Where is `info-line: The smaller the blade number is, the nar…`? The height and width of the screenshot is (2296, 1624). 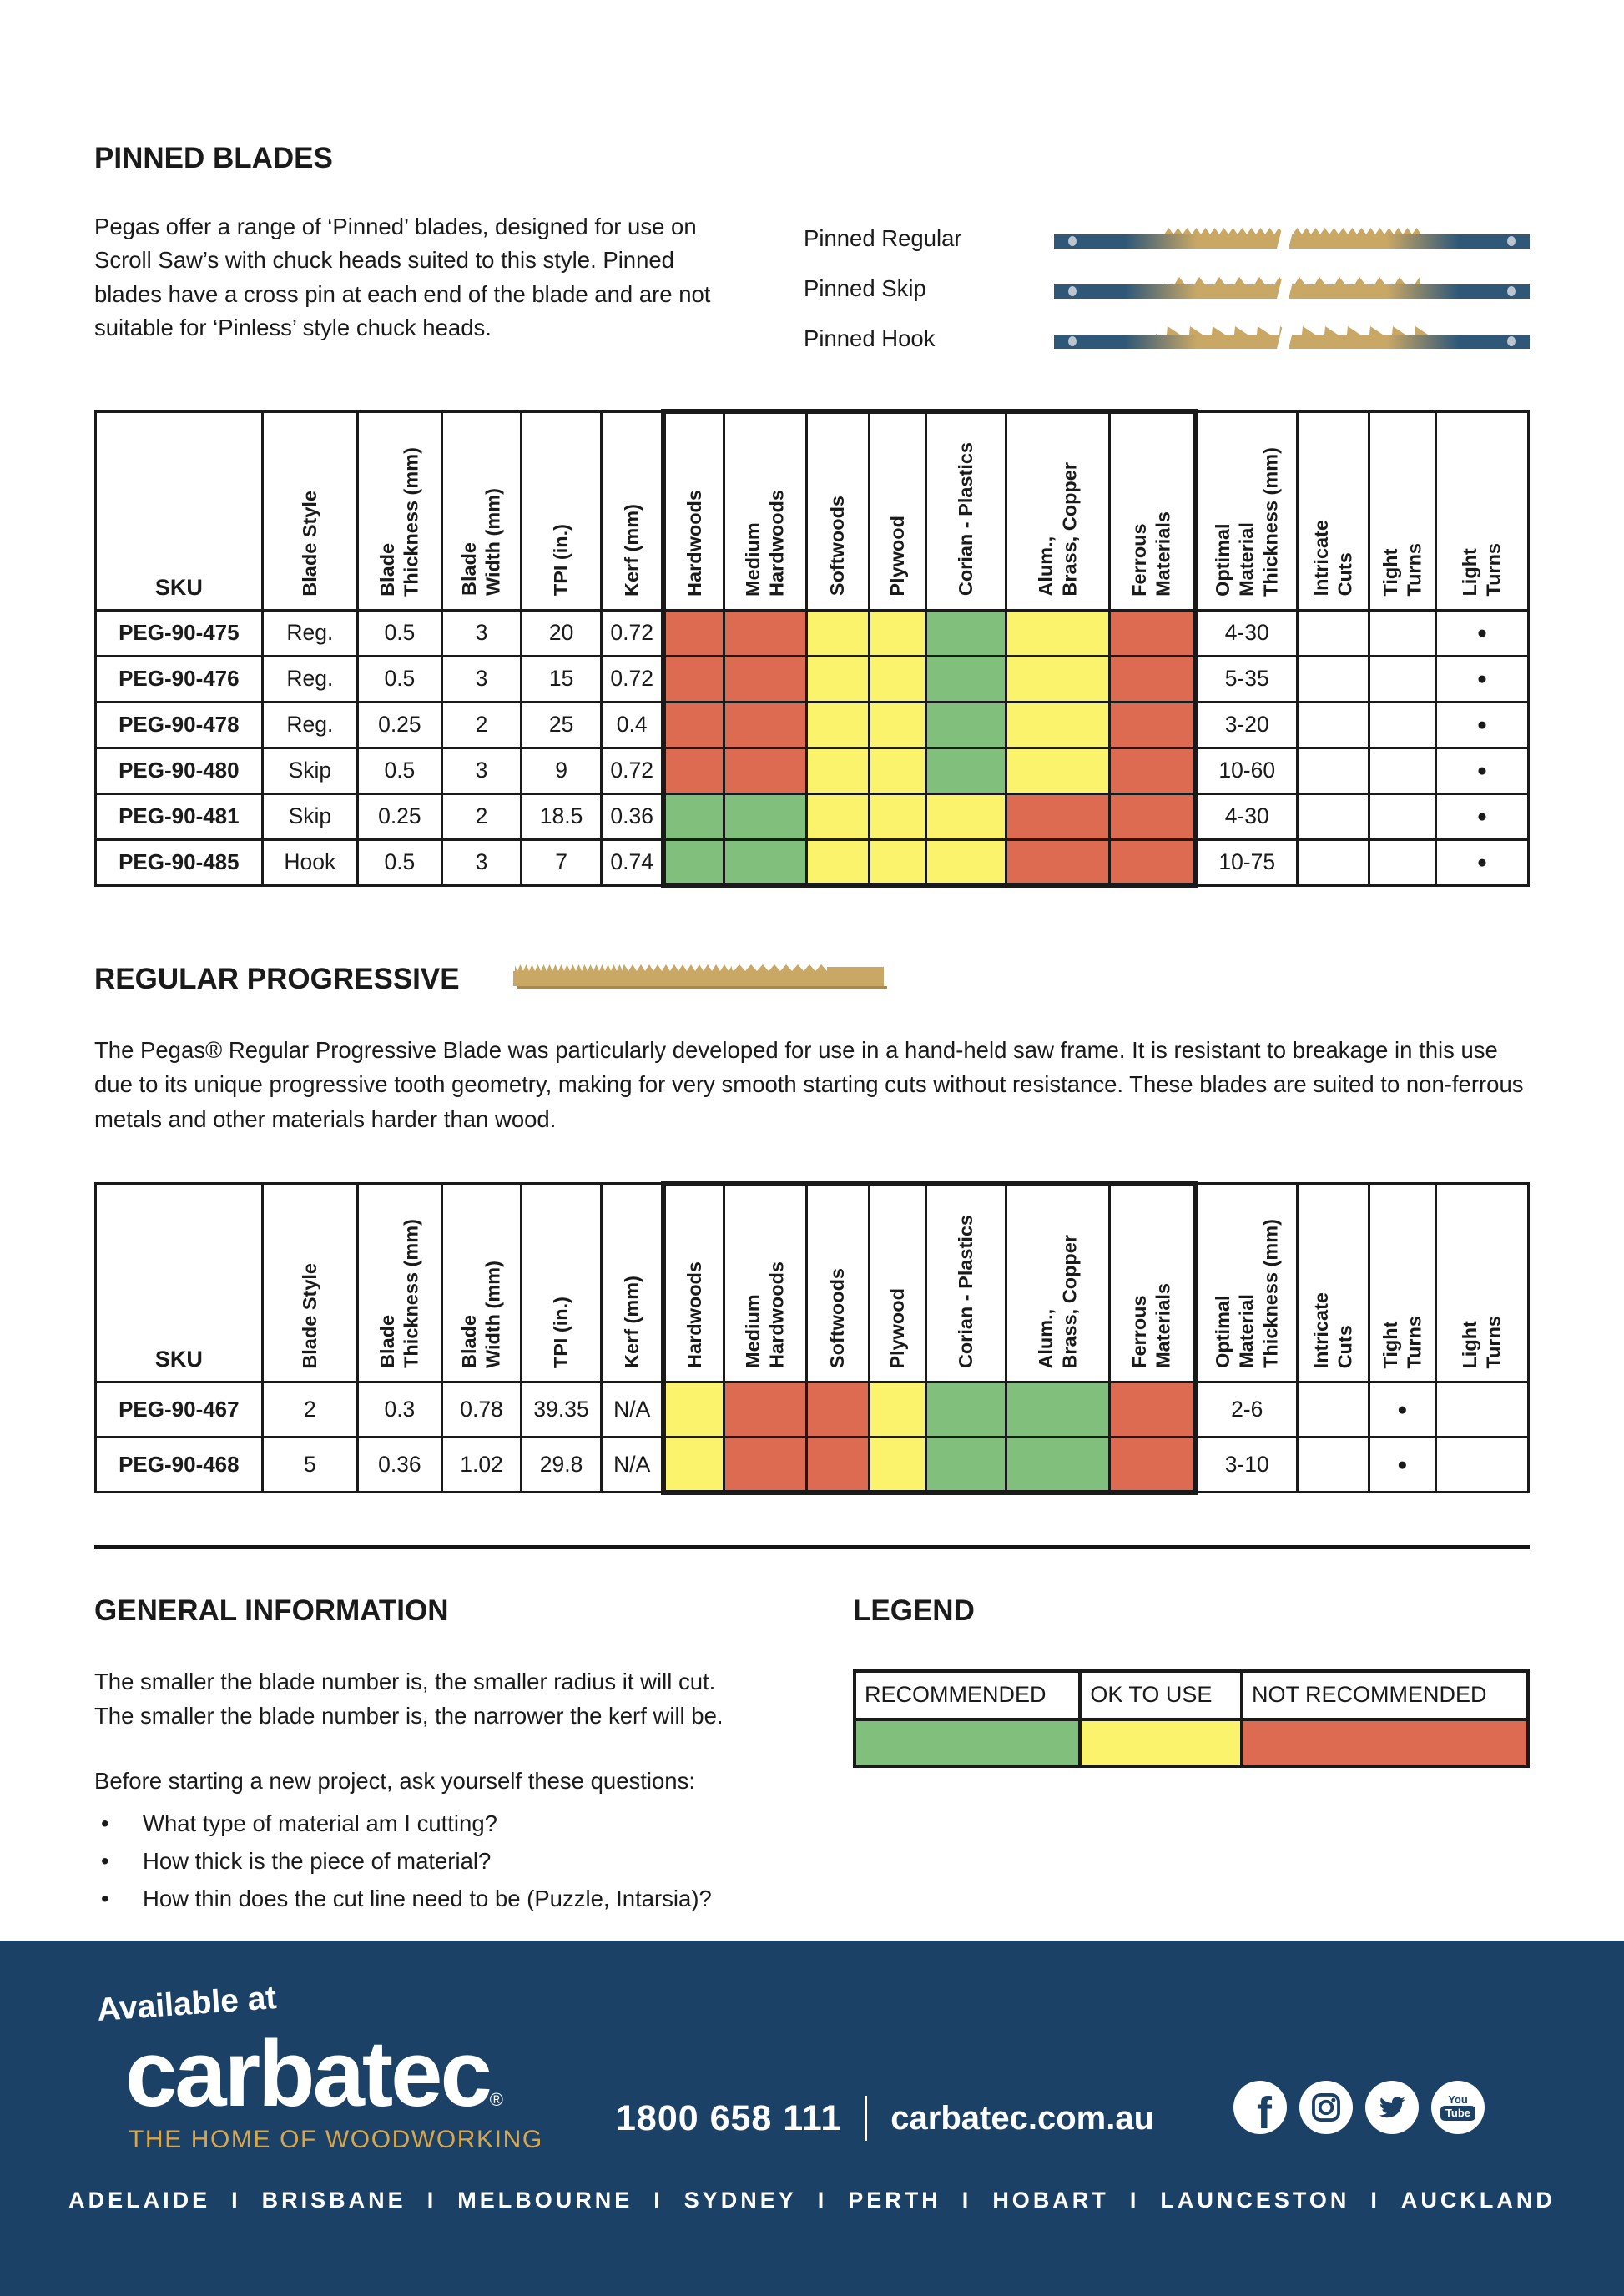
info-line: The smaller the blade number is, the nar… is located at coordinates (409, 1716).